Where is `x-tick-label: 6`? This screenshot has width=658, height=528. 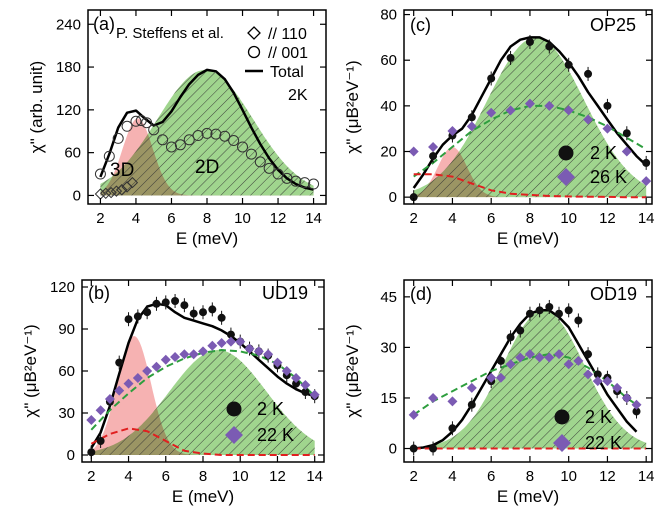
x-tick-label: 6 is located at coordinates (171, 218).